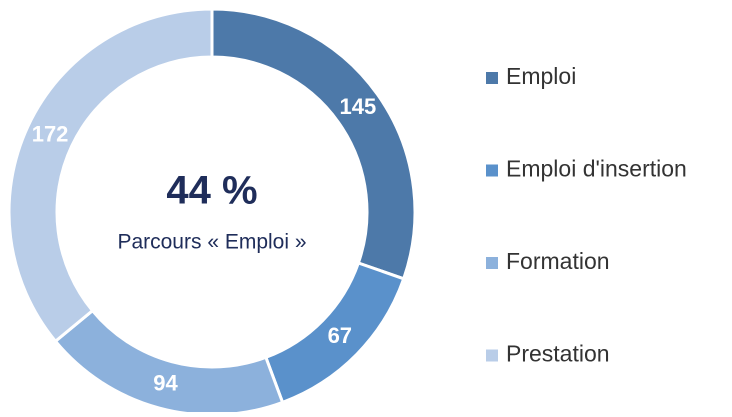 Image resolution: width=732 pixels, height=417 pixels. What do you see at coordinates (211, 242) in the screenshot?
I see `center-subtitle: Parcours « Emploi »` at bounding box center [211, 242].